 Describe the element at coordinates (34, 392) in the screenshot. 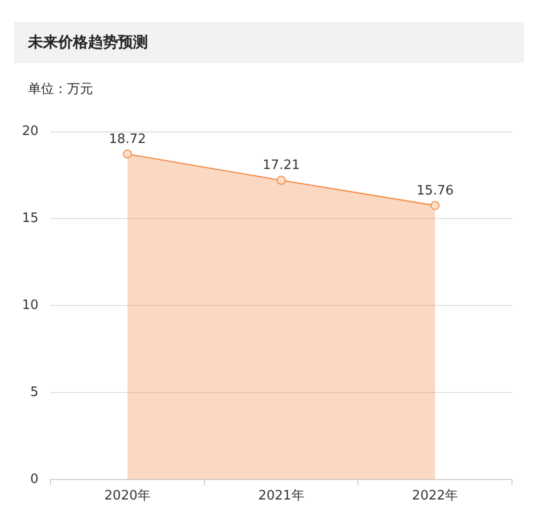

I see `y-tick-label: 5` at that location.